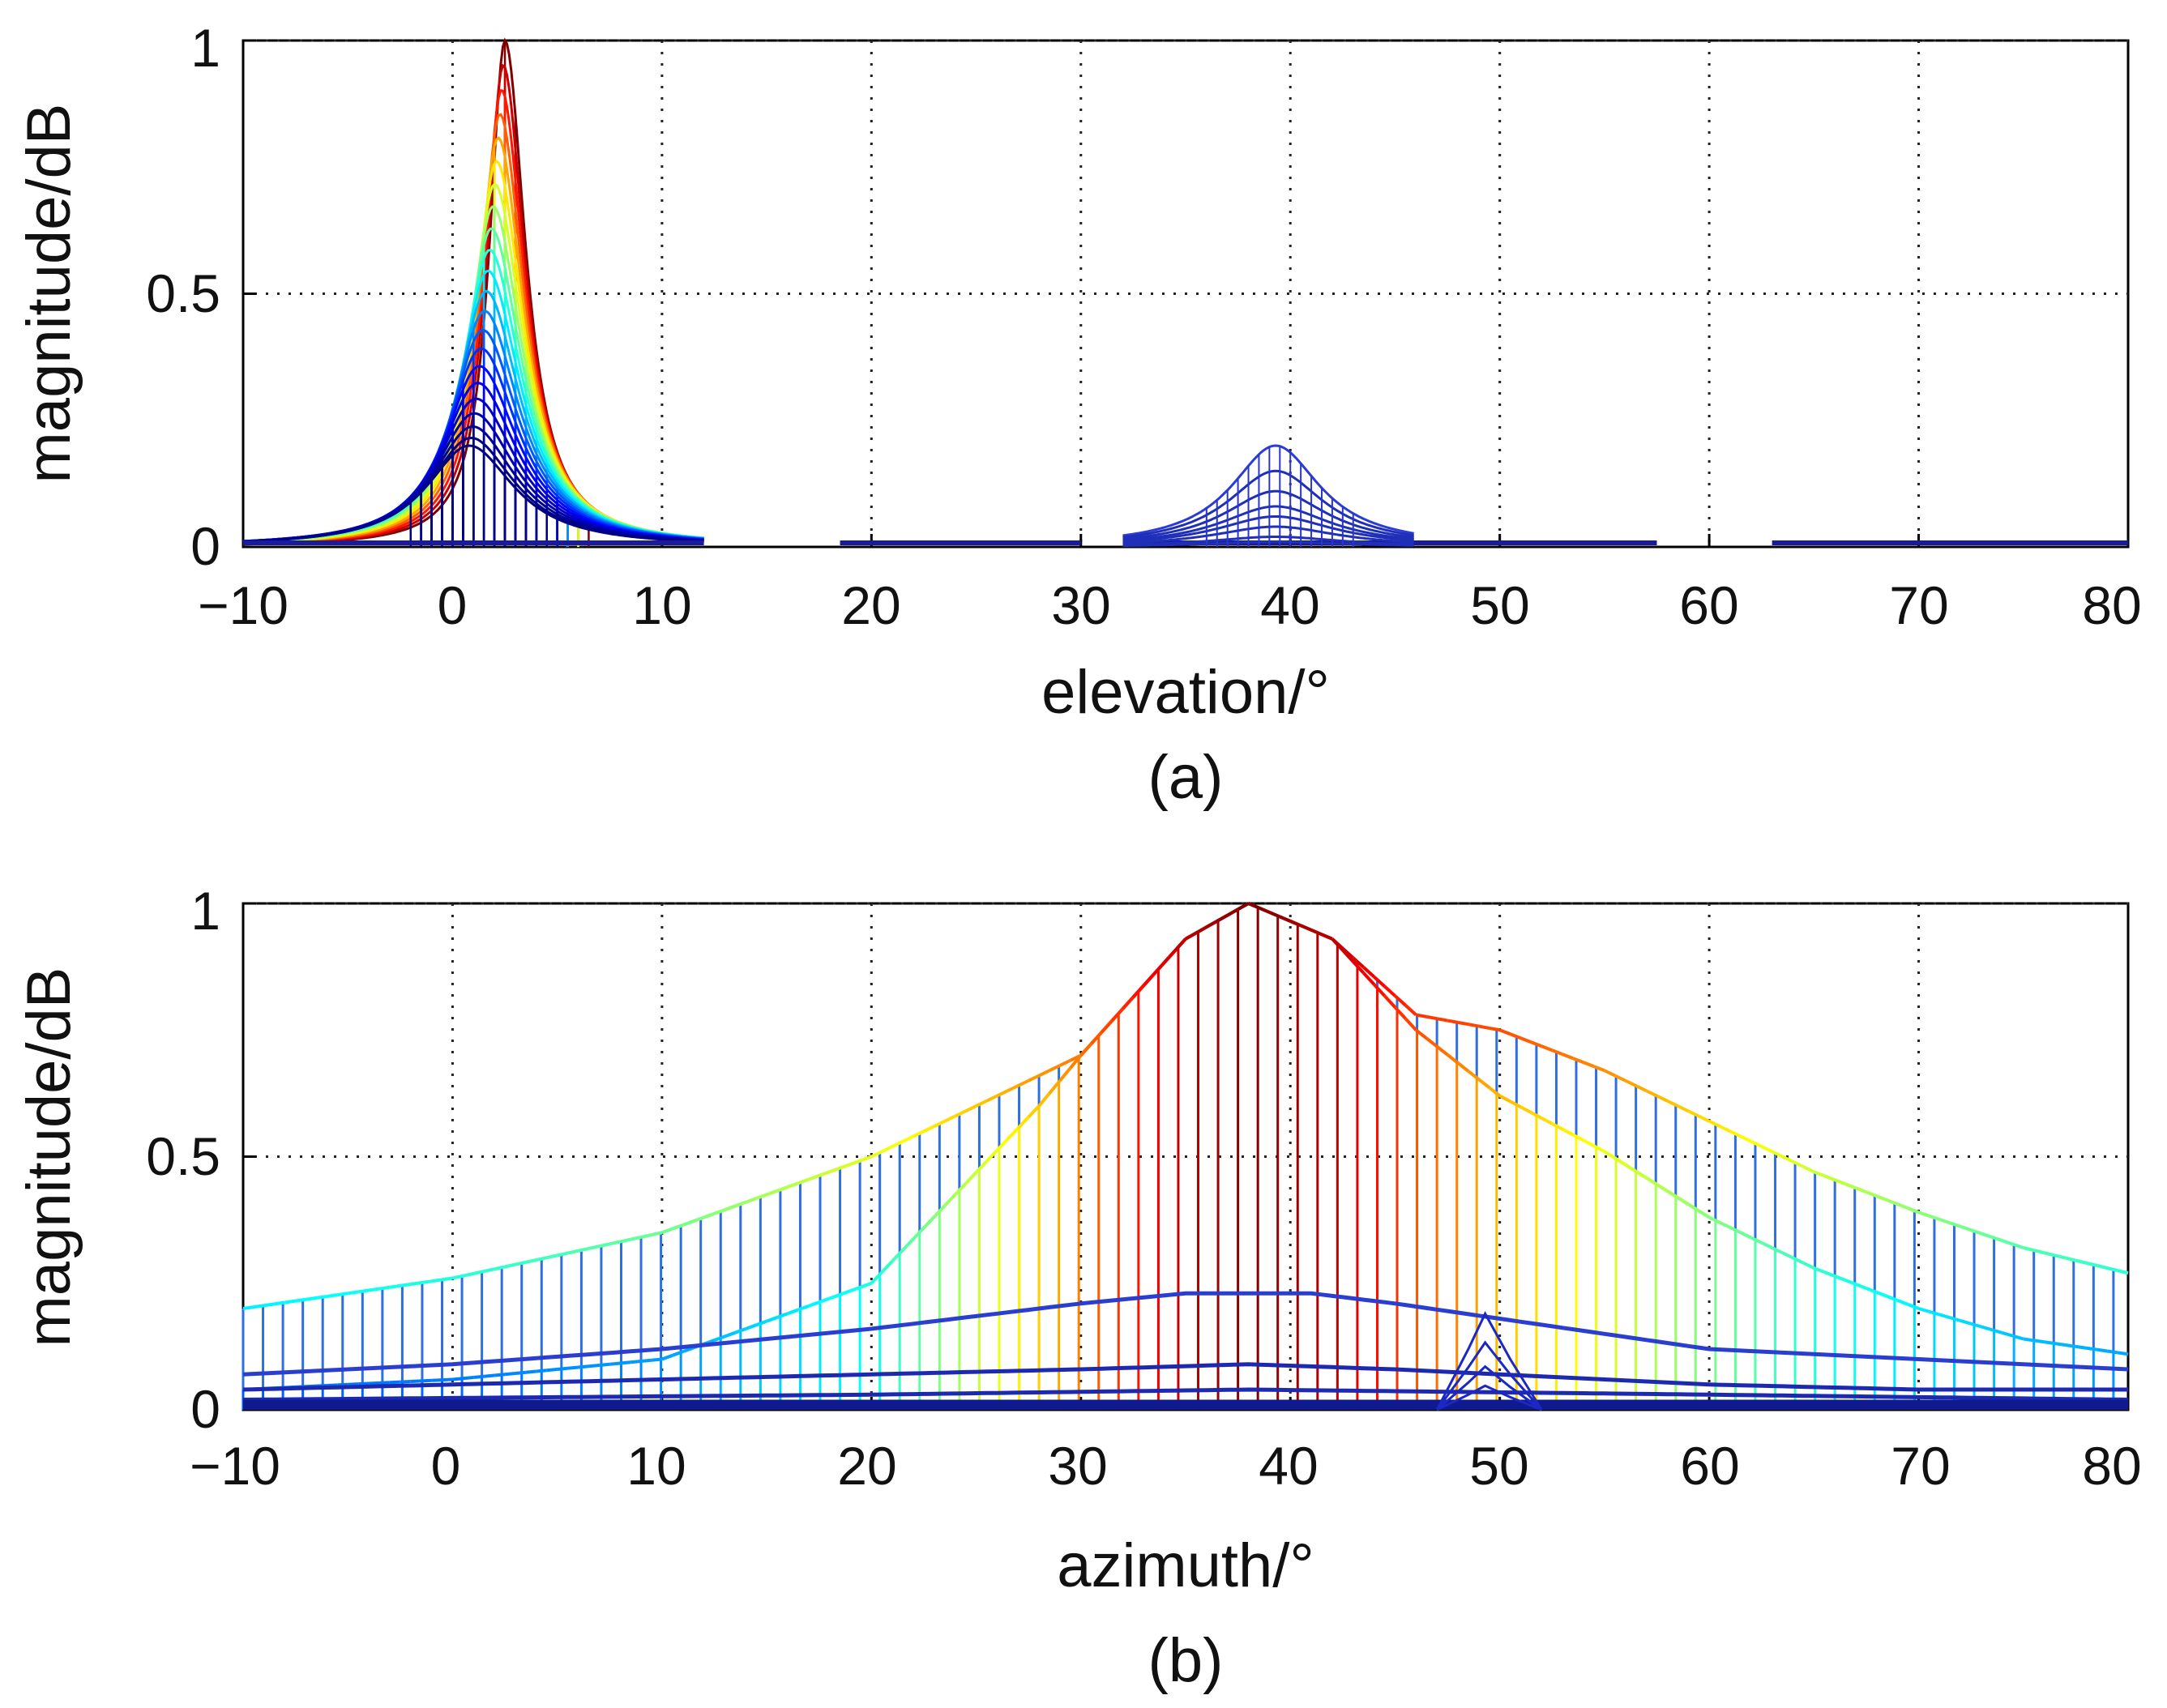 This screenshot has width=2167, height=1708. I want to click on x-tick-label: 0, so click(446, 1466).